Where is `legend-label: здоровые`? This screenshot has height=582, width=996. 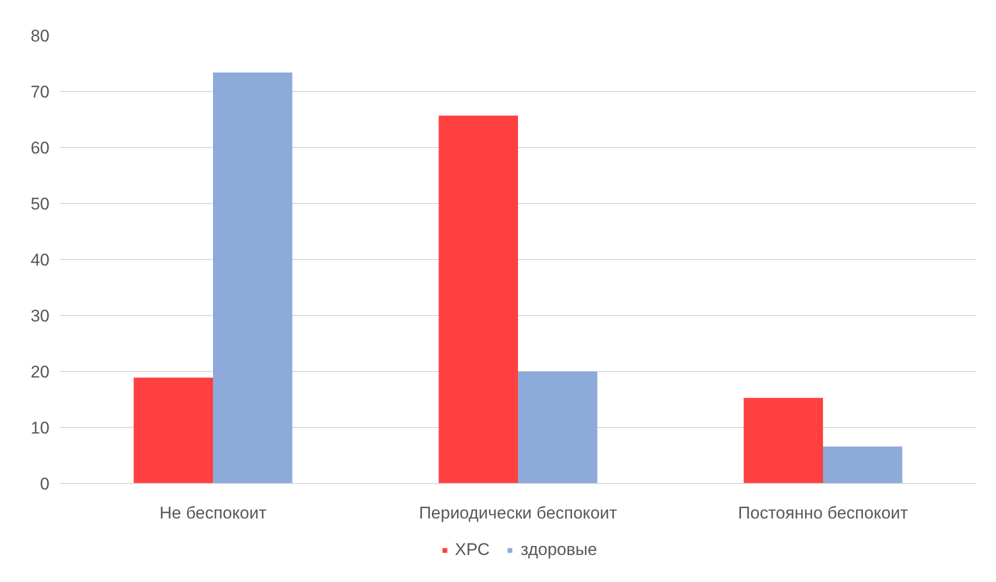 legend-label: здоровые is located at coordinates (559, 550).